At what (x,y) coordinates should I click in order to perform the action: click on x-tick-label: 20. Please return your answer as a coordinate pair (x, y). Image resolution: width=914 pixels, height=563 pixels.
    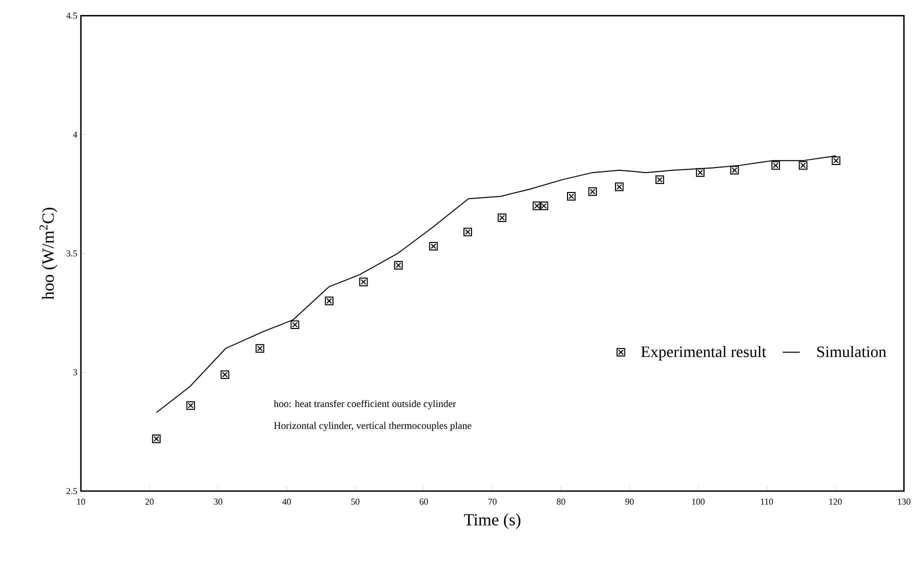
    Looking at the image, I should click on (149, 501).